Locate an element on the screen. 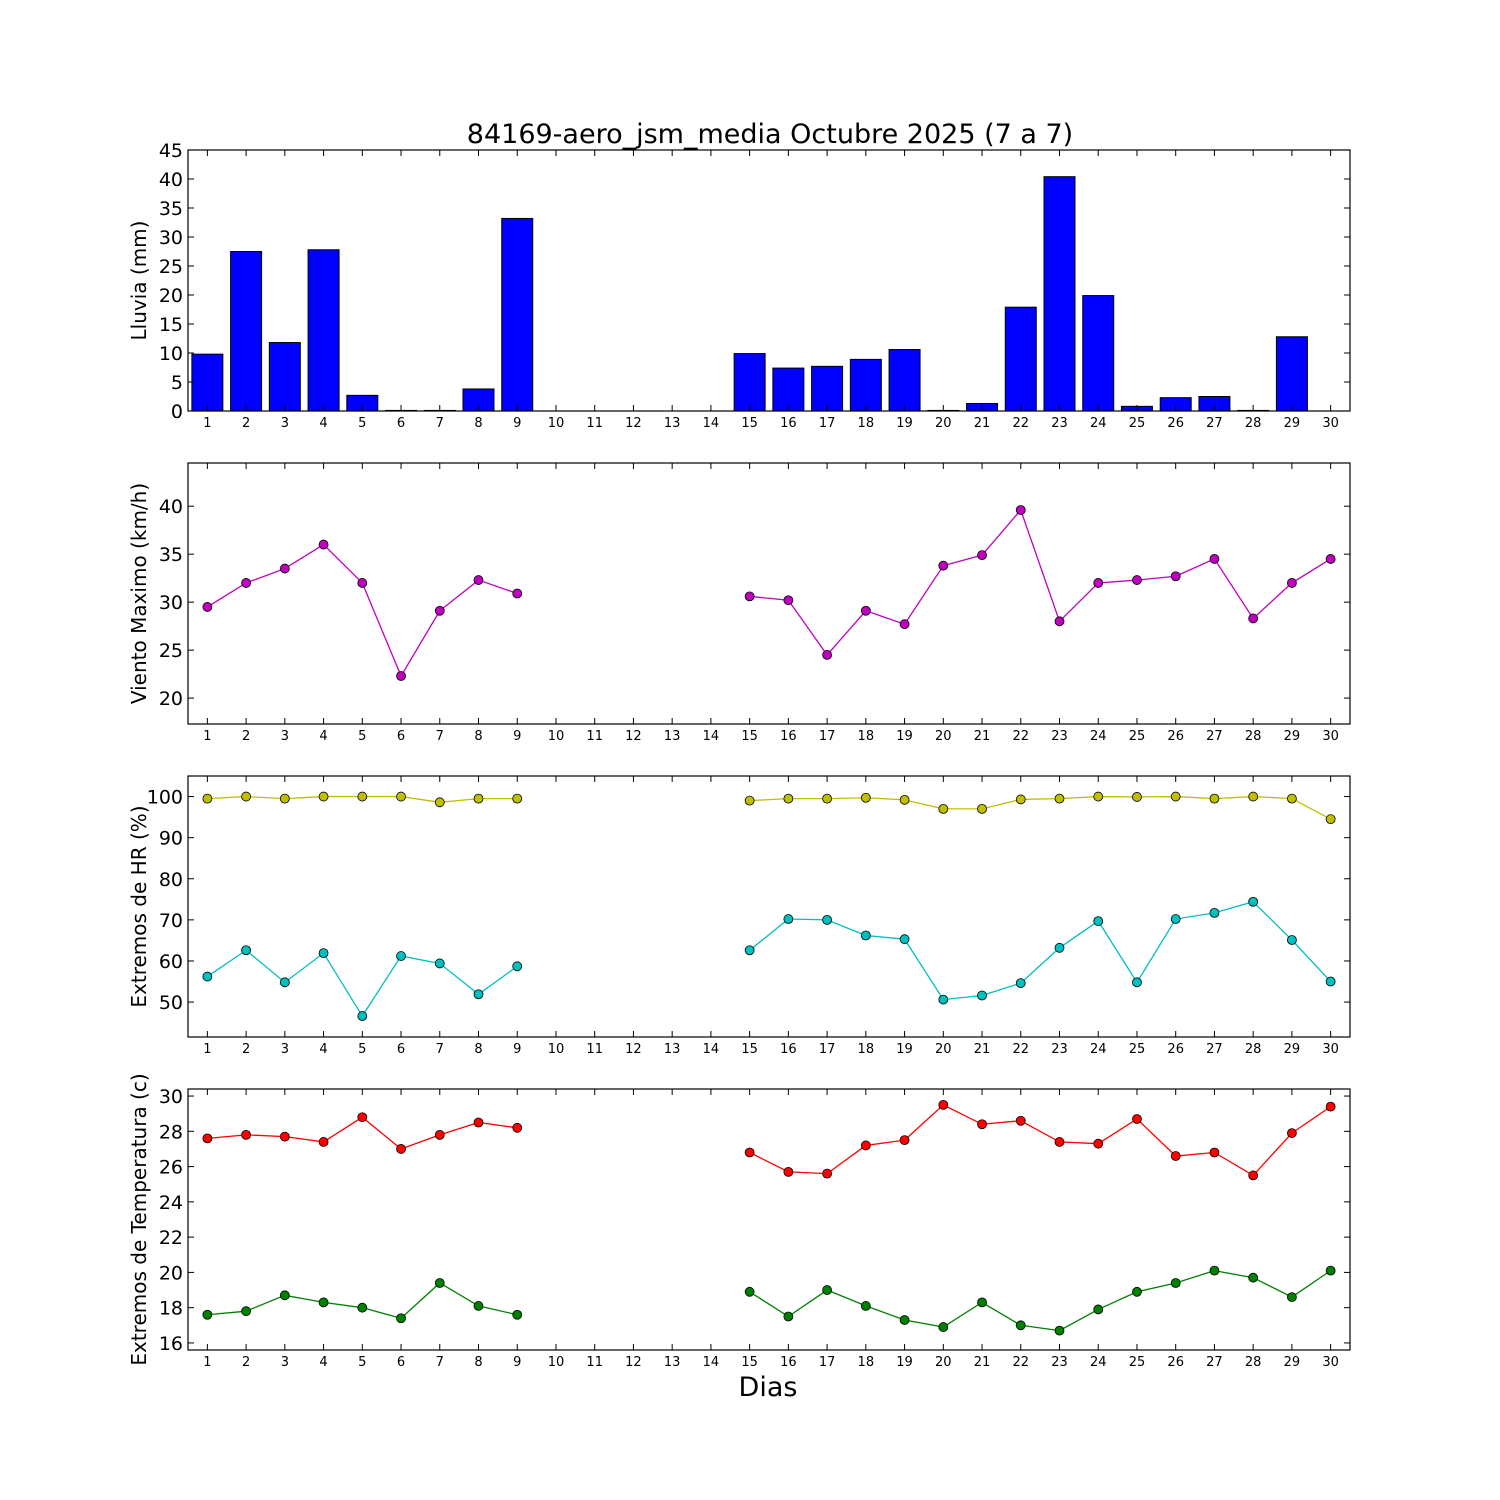 This screenshot has width=1500, height=1500. x-tick-label: 25 is located at coordinates (1137, 1049).